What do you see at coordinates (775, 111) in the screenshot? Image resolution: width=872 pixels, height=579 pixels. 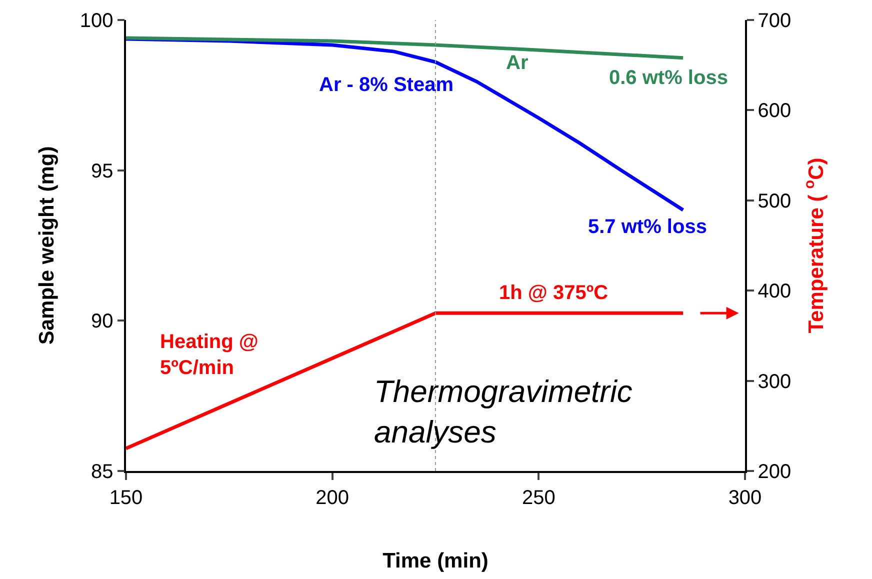 I see `y2-tick-label: 600` at bounding box center [775, 111].